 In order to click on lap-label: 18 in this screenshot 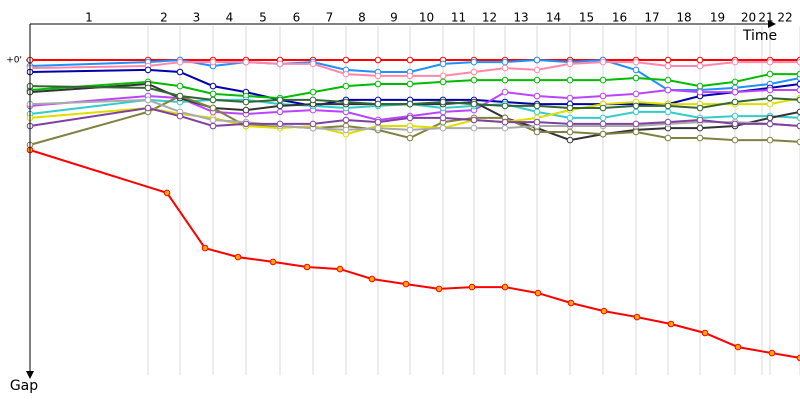, I will do `click(683, 18)`.